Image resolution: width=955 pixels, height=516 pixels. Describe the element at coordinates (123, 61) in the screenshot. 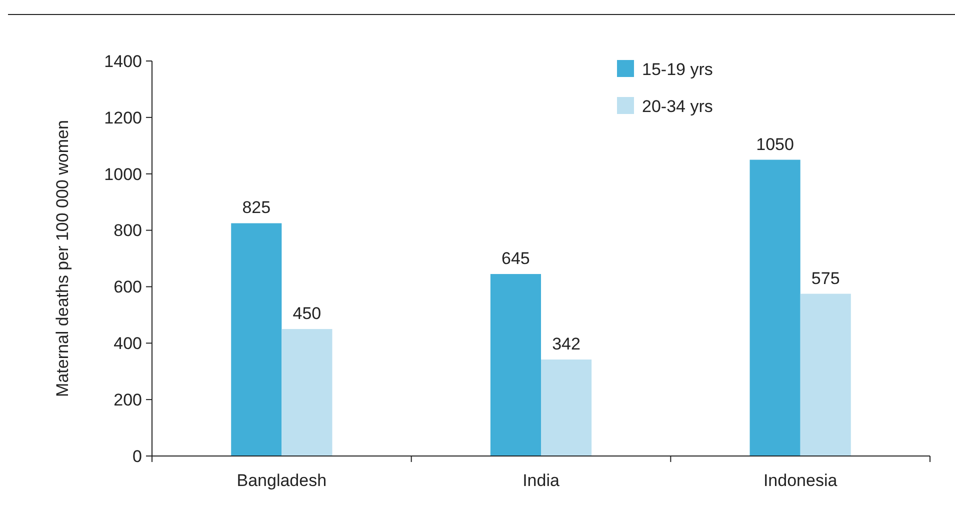

I see `y-tick-label: 1400` at that location.